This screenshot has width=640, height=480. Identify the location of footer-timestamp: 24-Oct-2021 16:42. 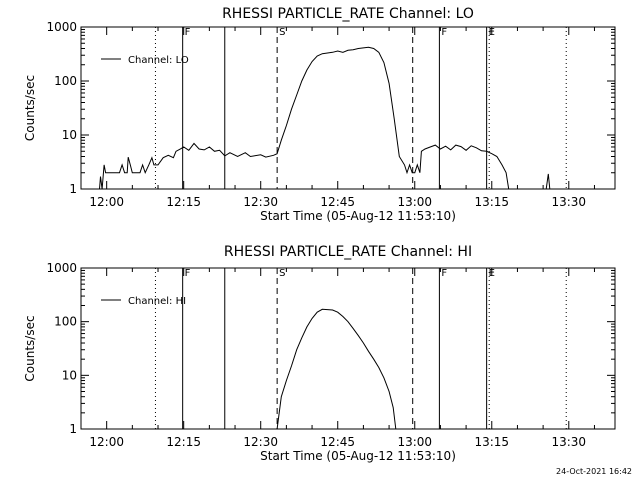
(594, 471).